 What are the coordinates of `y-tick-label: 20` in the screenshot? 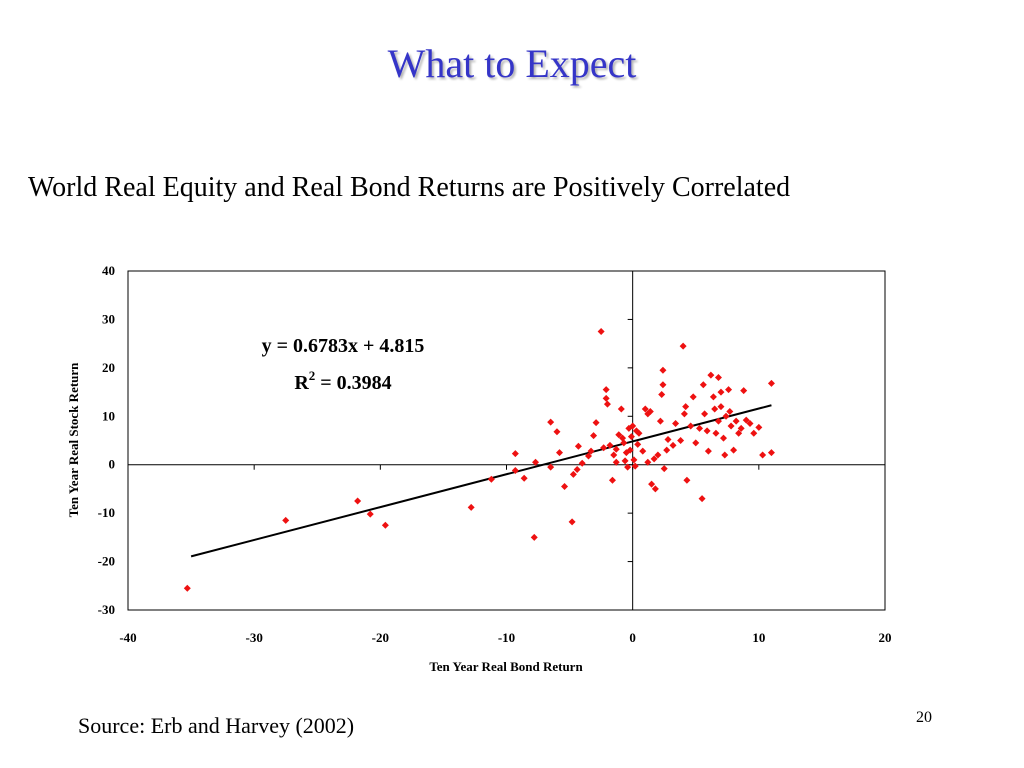 It's located at (108, 367).